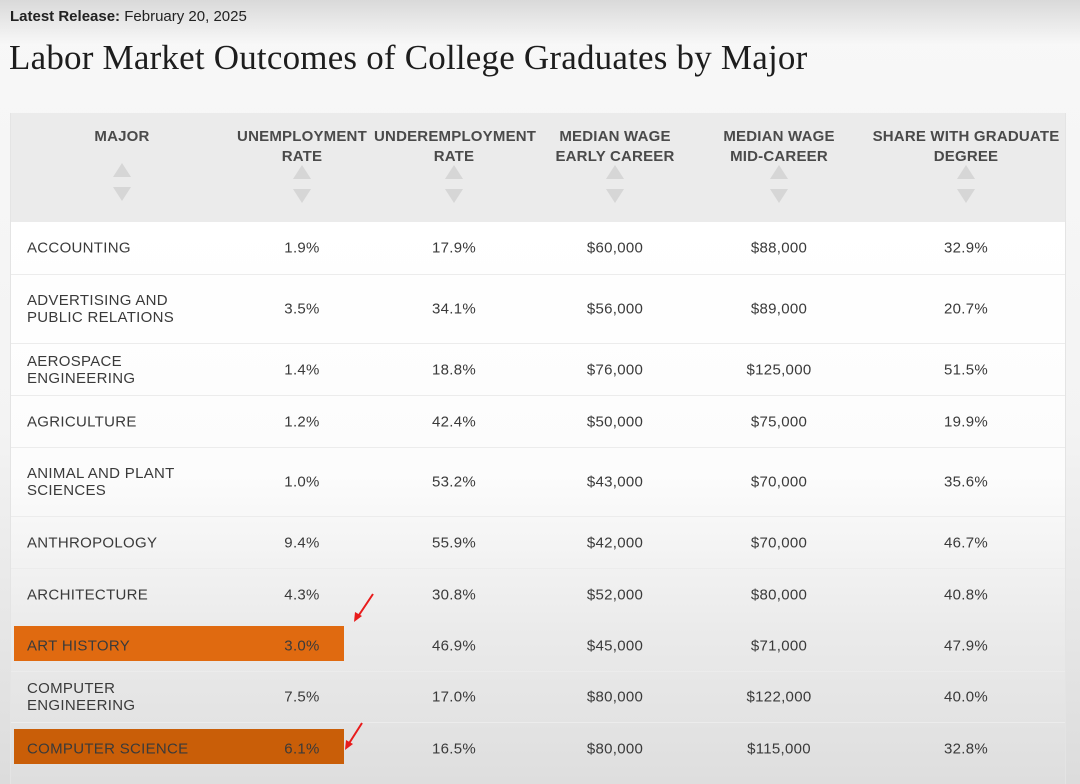 The height and width of the screenshot is (784, 1080). What do you see at coordinates (779, 248) in the screenshot?
I see `cell-wage-mid: $88,000` at bounding box center [779, 248].